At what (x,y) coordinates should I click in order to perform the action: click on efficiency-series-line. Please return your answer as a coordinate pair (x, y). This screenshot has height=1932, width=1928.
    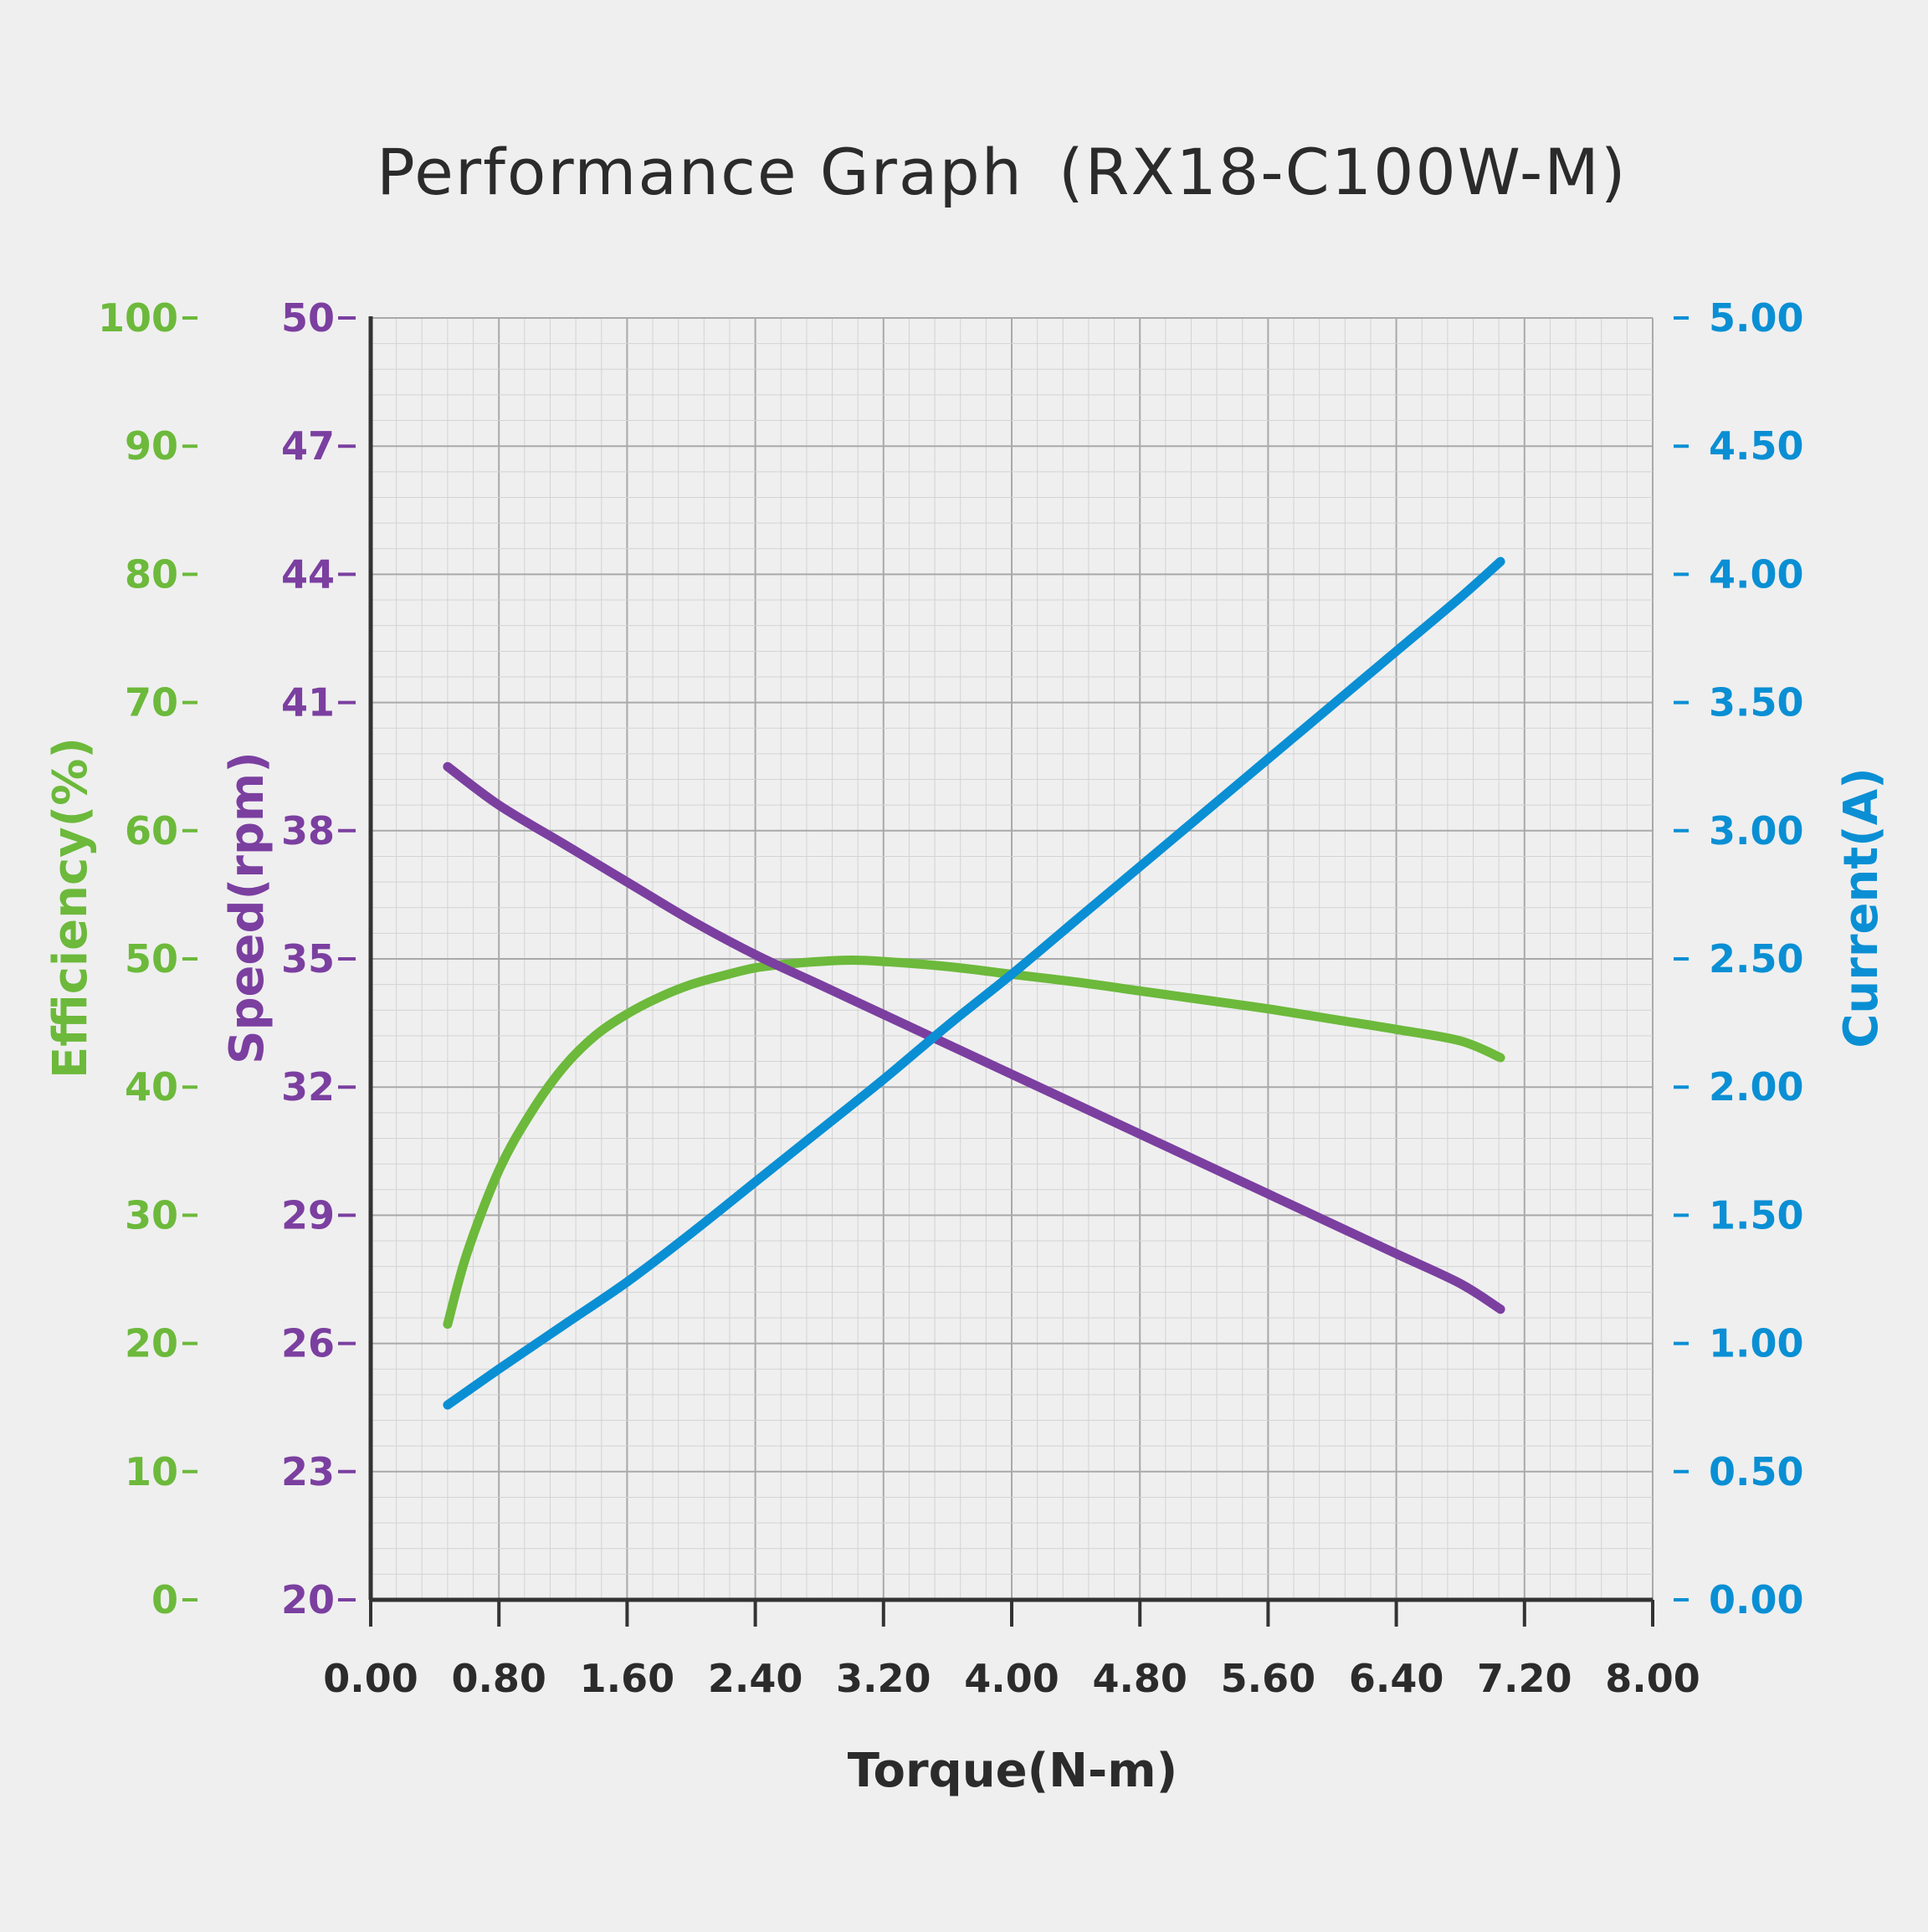
    Looking at the image, I should click on (974, 1143).